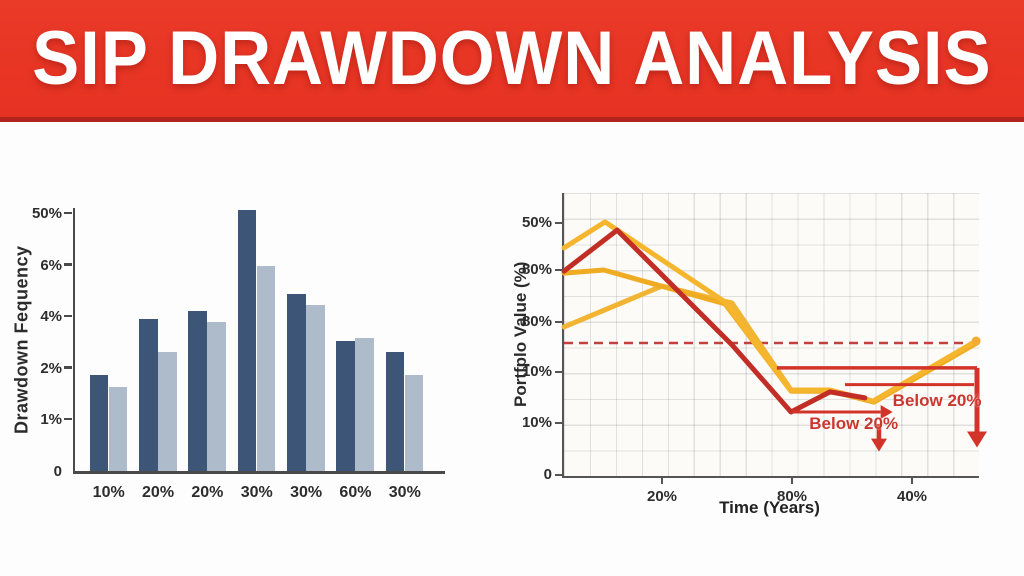  Describe the element at coordinates (714, 321) in the screenshot. I see `series-red-line` at that location.